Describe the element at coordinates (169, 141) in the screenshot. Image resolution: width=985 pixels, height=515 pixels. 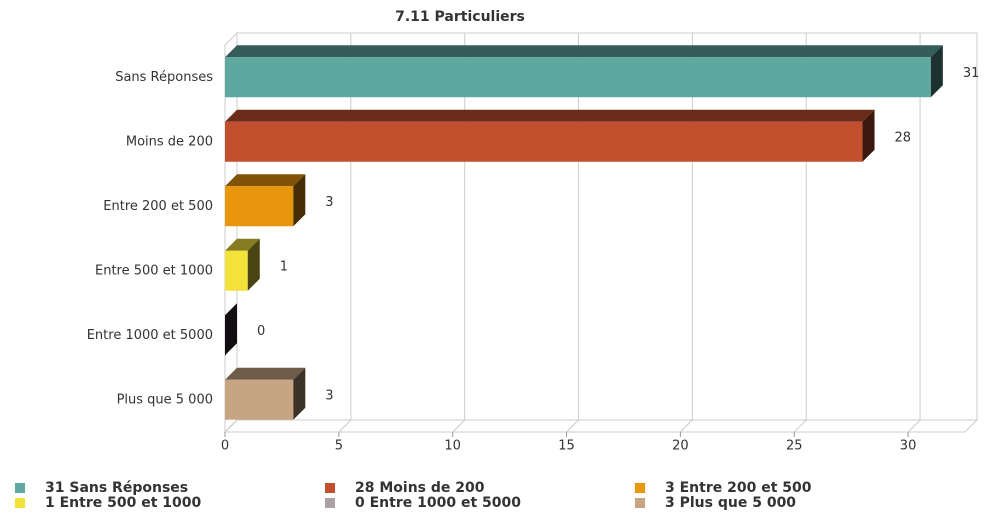
I see `y-tick-label: Moins de 200` at that location.